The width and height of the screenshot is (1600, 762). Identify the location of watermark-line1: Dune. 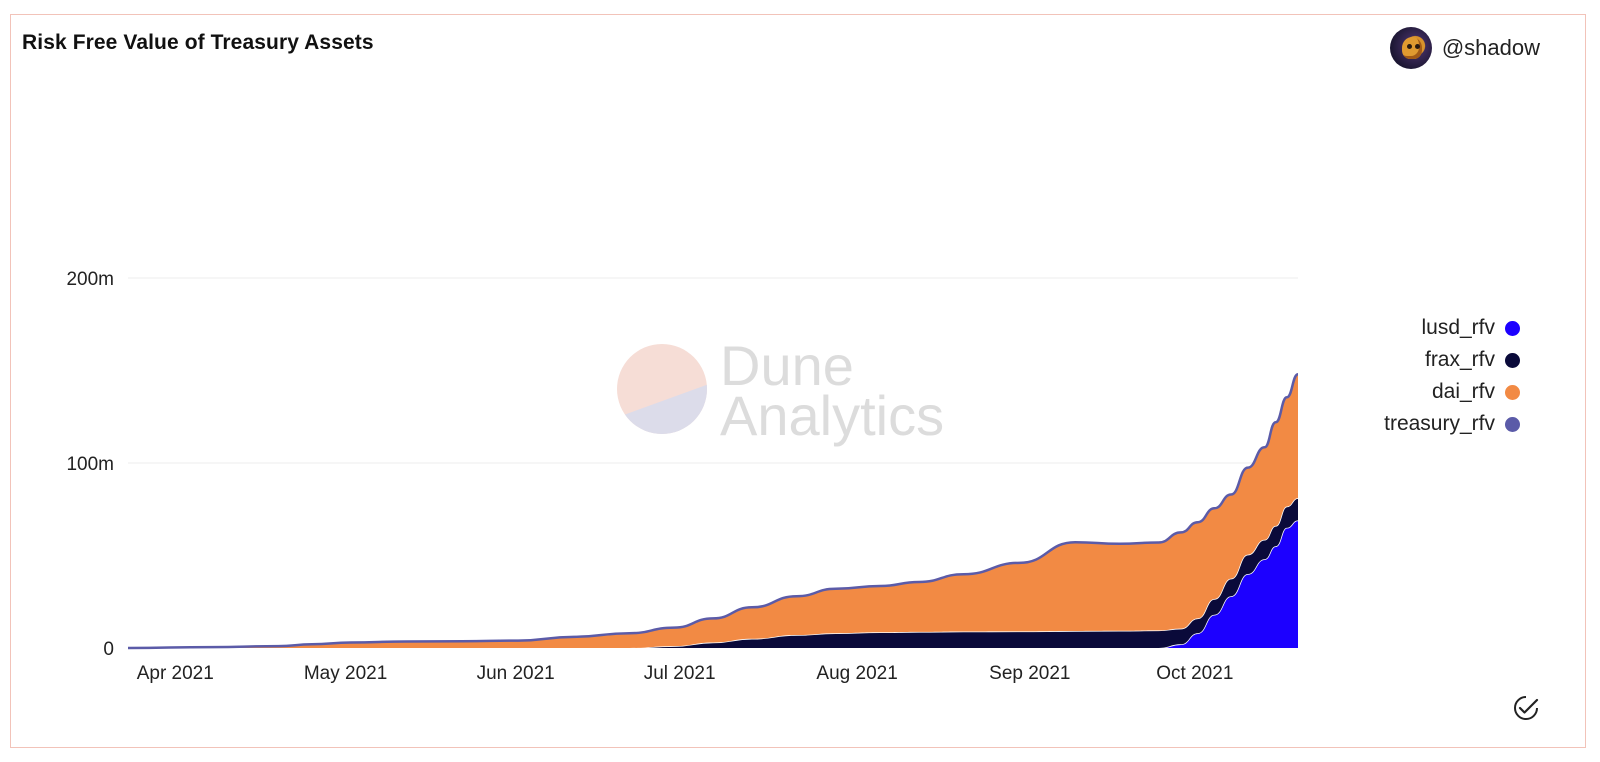
(787, 365).